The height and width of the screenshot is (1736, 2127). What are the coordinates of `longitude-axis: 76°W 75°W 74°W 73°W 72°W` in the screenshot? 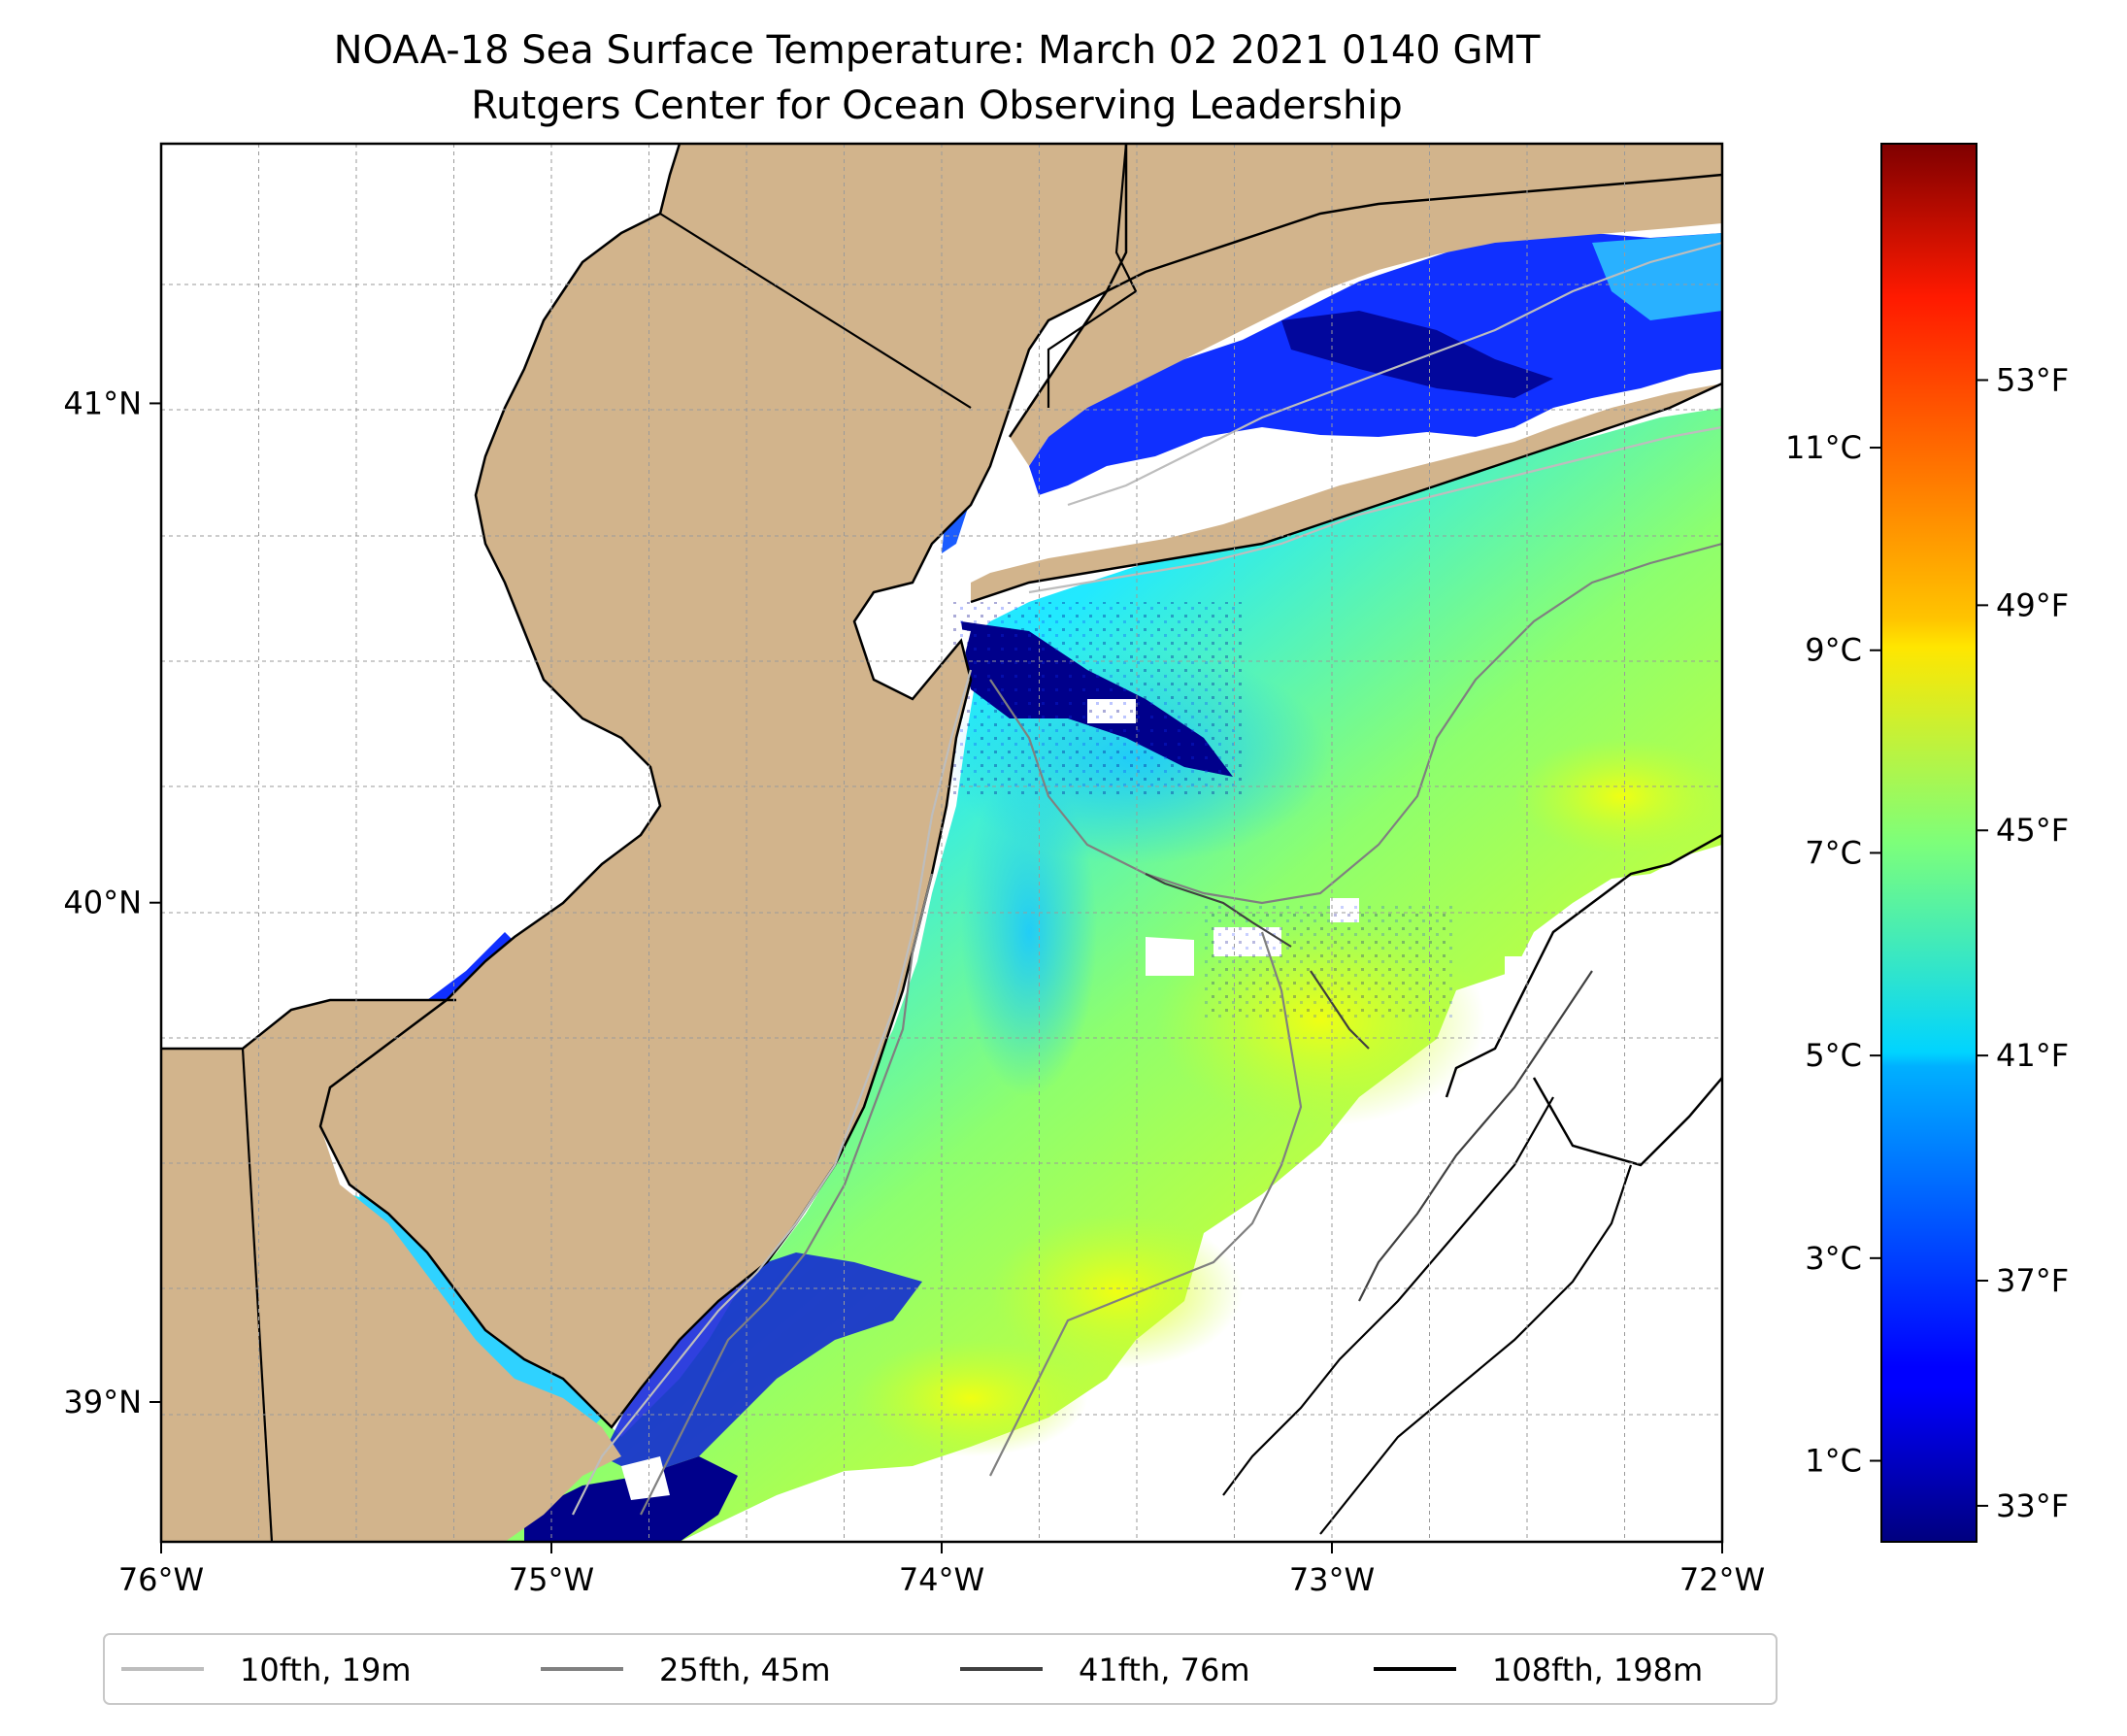 It's located at (941, 1570).